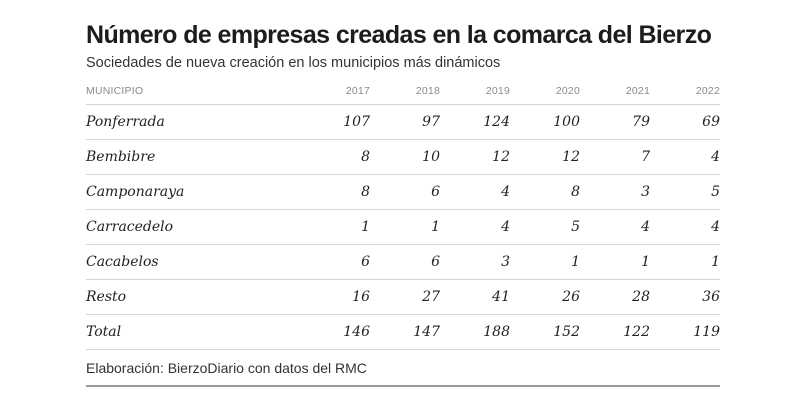  Describe the element at coordinates (475, 122) in the screenshot. I see `value-cell: 124` at that location.